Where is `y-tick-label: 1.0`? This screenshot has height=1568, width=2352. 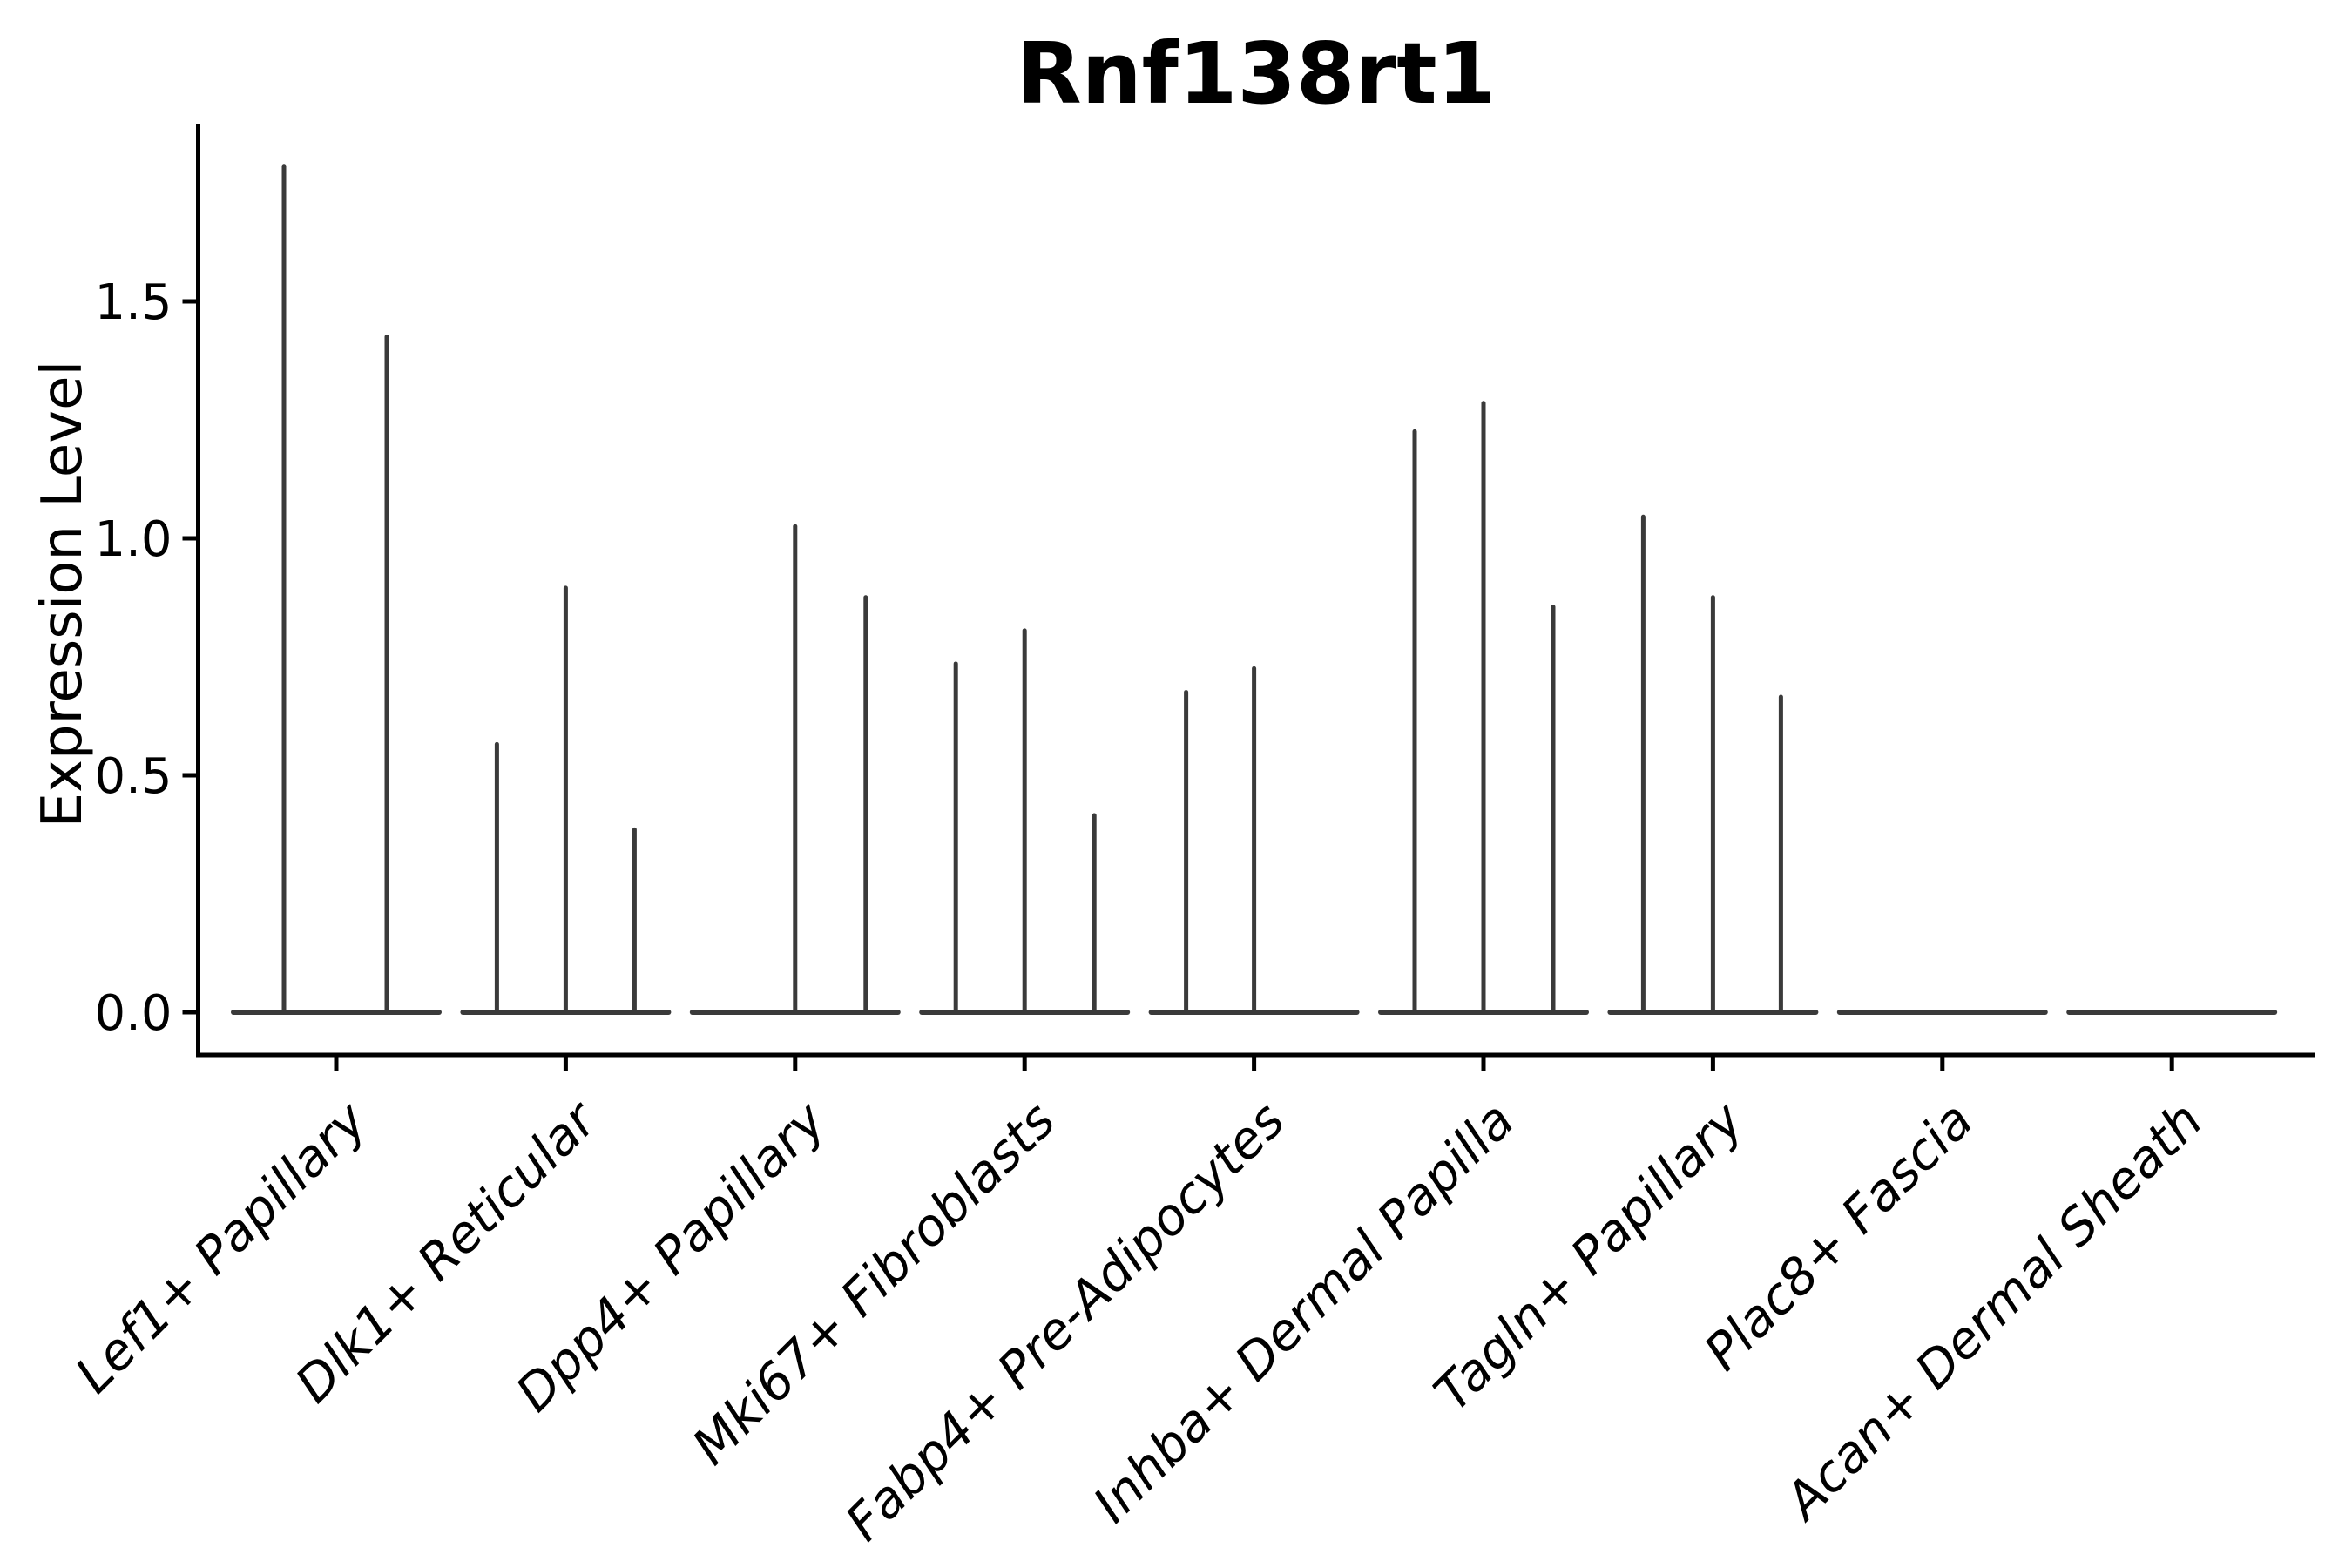 y-tick-label: 1.0 is located at coordinates (133, 539).